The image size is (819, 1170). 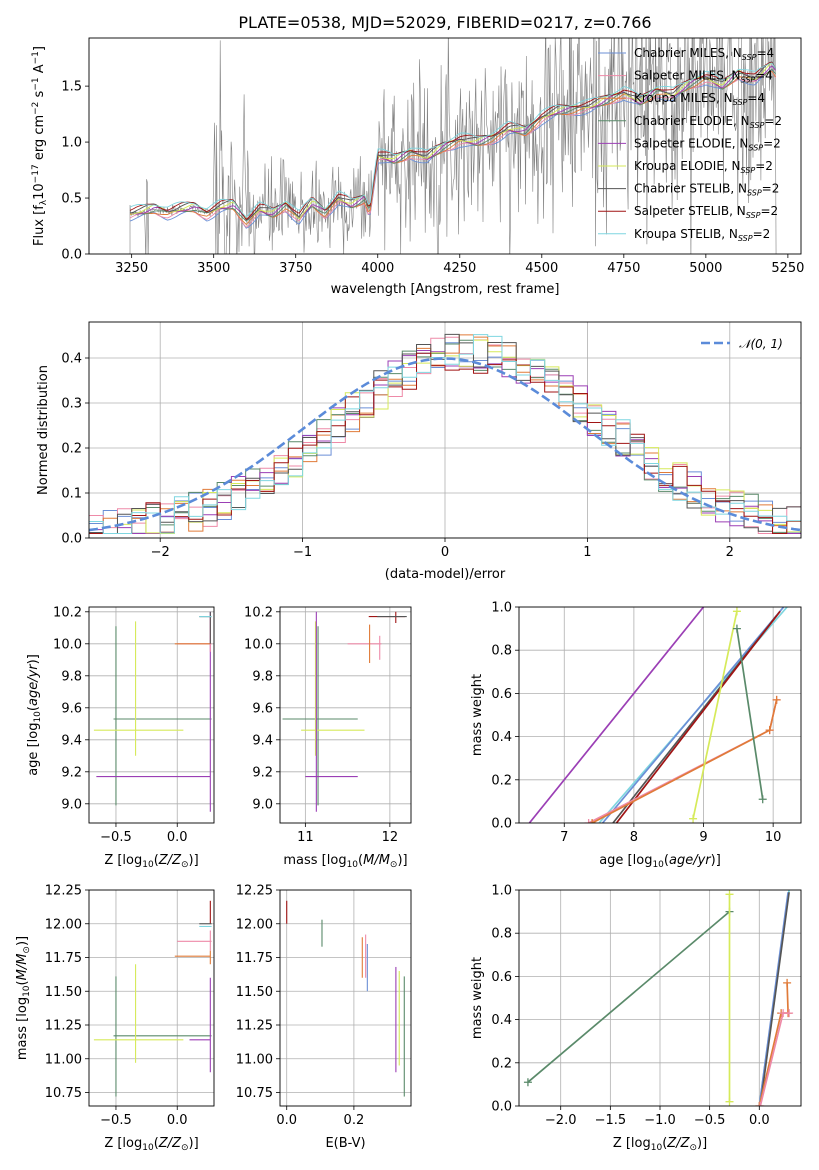 What do you see at coordinates (354, 1120) in the screenshot?
I see `x-tick-label: 0.2` at bounding box center [354, 1120].